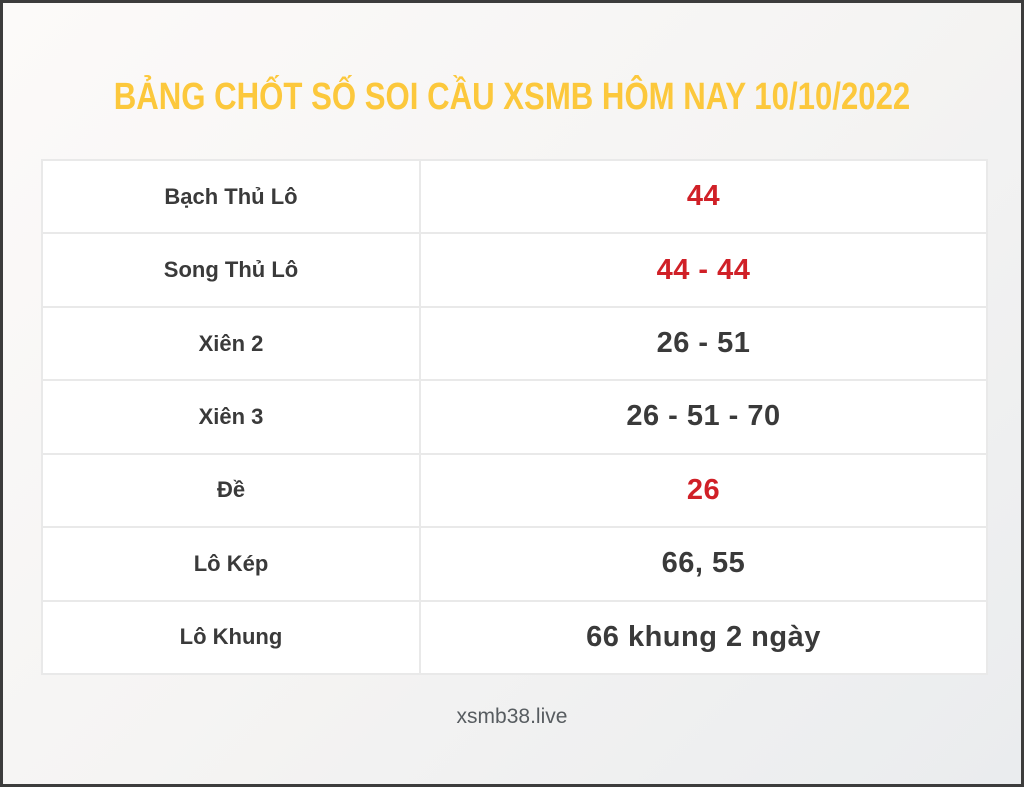 Image resolution: width=1024 pixels, height=787 pixels. What do you see at coordinates (703, 564) in the screenshot?
I see `row-value: 66, 55` at bounding box center [703, 564].